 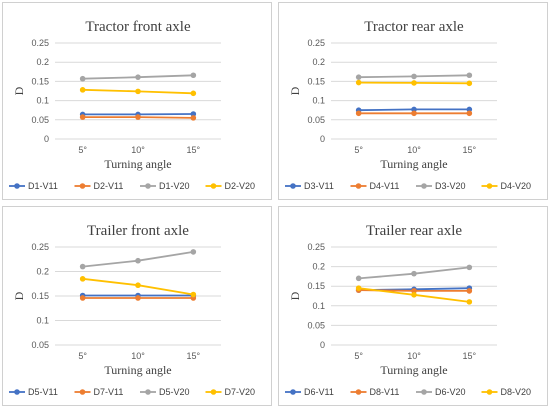 What do you see at coordinates (385, 186) in the screenshot?
I see `legend-entry: D4-V11` at bounding box center [385, 186].